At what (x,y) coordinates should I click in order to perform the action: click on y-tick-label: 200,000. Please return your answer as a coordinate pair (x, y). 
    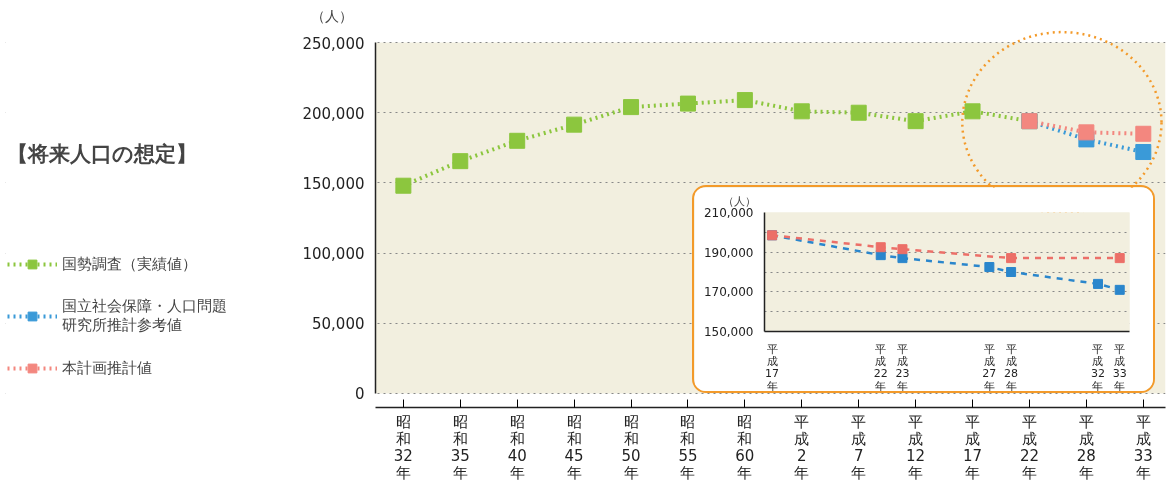
    Looking at the image, I should click on (333, 113).